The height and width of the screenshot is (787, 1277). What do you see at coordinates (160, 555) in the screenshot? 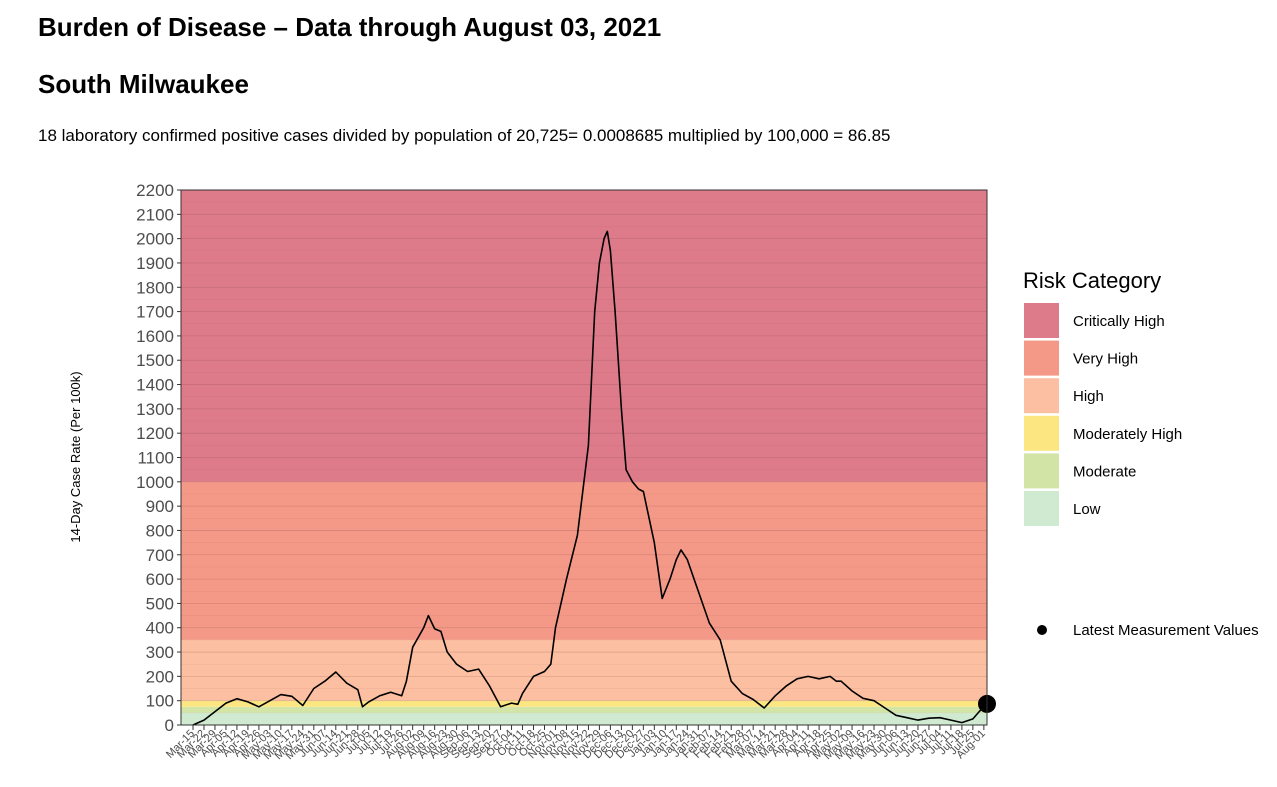
I see `y-tick-label: 700` at bounding box center [160, 555].